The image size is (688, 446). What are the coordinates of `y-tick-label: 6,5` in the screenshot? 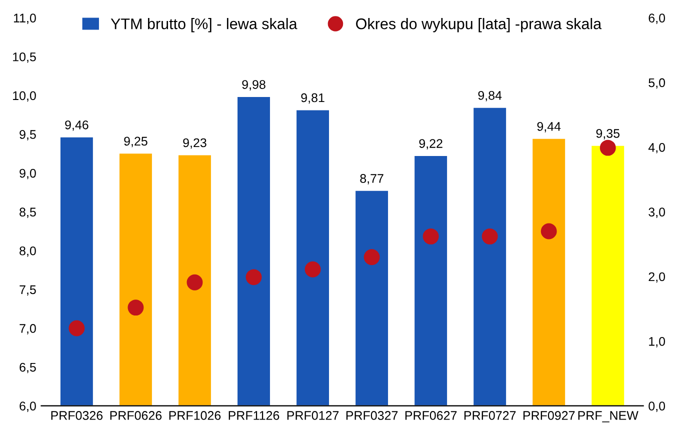 It's located at (28, 368).